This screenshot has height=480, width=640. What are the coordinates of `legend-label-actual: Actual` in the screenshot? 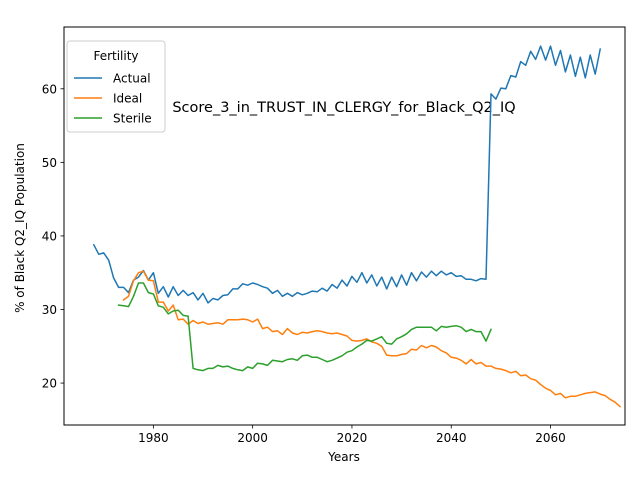 It's located at (132, 79).